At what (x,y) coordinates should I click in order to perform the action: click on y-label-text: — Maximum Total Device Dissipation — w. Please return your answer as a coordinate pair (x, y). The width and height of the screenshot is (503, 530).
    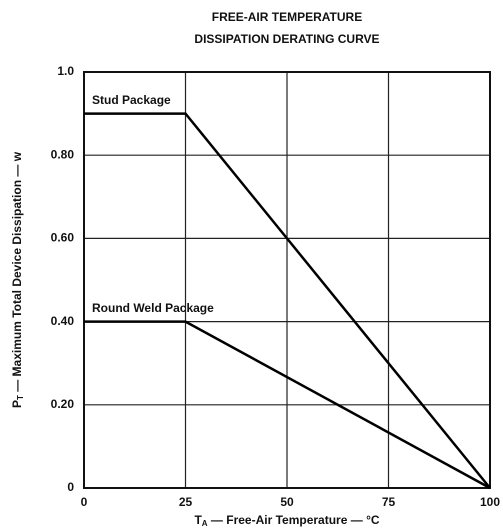
    Looking at the image, I should click on (17, 273).